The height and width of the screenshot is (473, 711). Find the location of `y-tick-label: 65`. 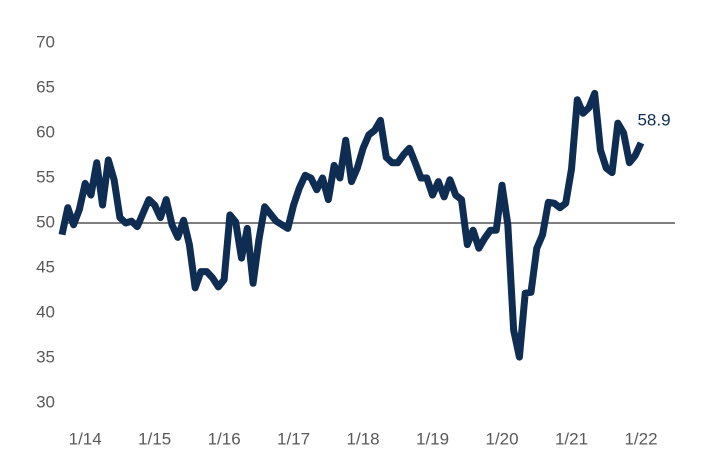

y-tick-label: 65 is located at coordinates (45, 86).